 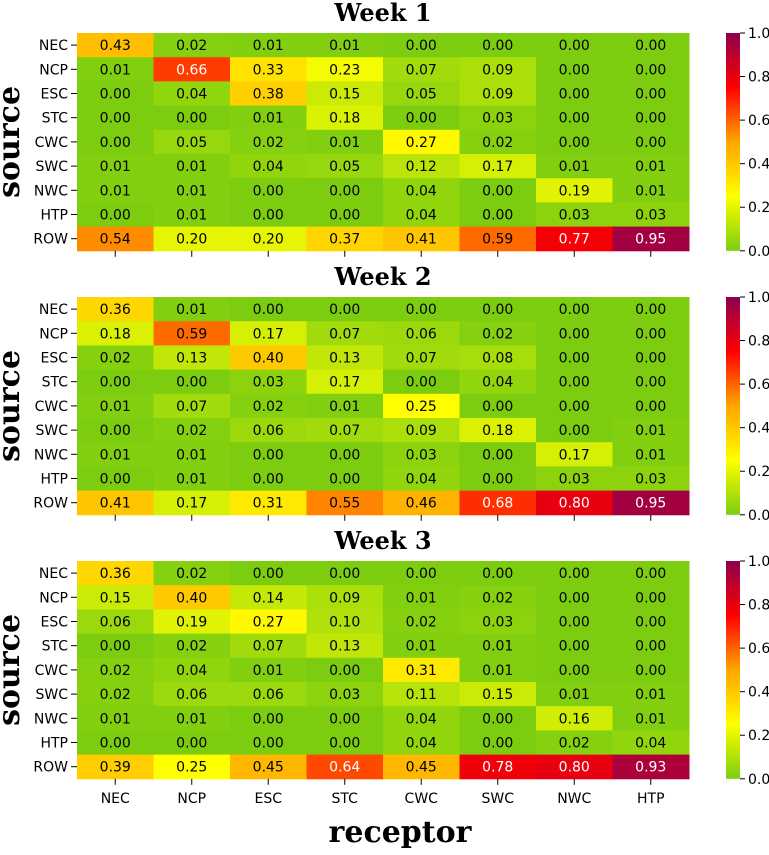 I want to click on cell-value-label: 0.07, so click(x=344, y=334).